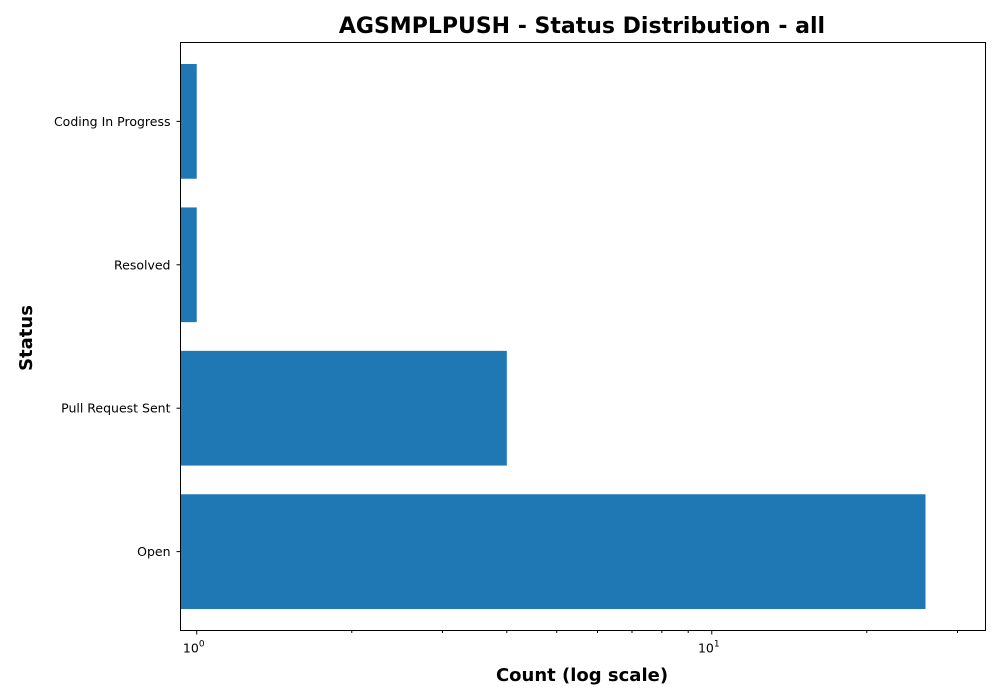 This screenshot has height=700, width=1000. Describe the element at coordinates (582, 26) in the screenshot. I see `chart-title: AGSMPLPUSH - Status Distribution - all` at that location.